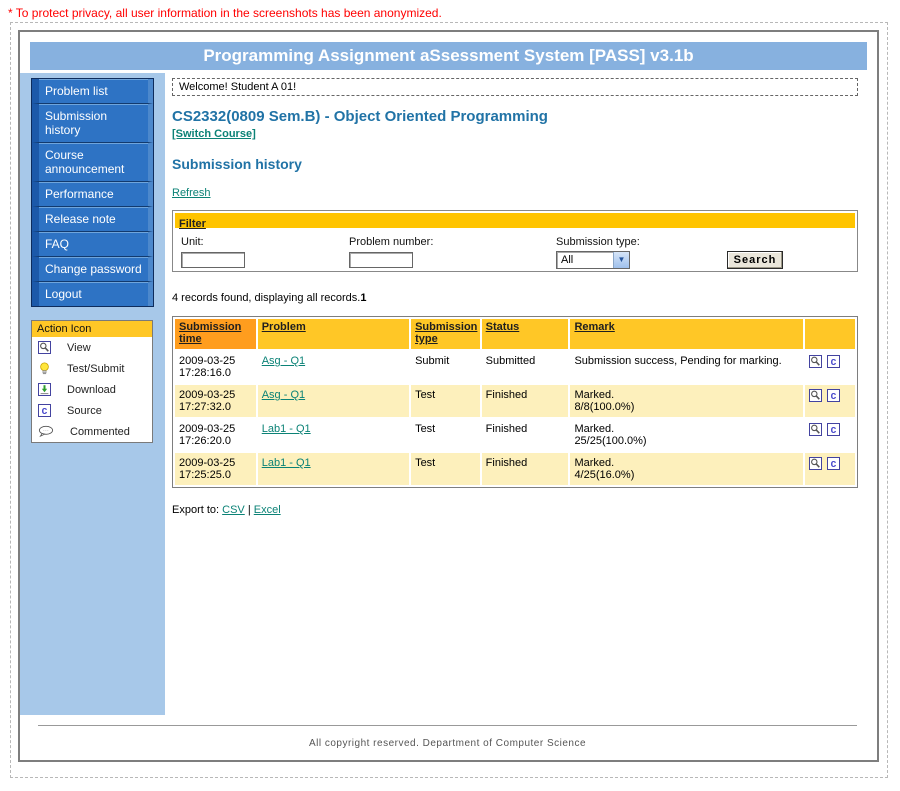  I want to click on col-header-problem: Problem, so click(333, 334).